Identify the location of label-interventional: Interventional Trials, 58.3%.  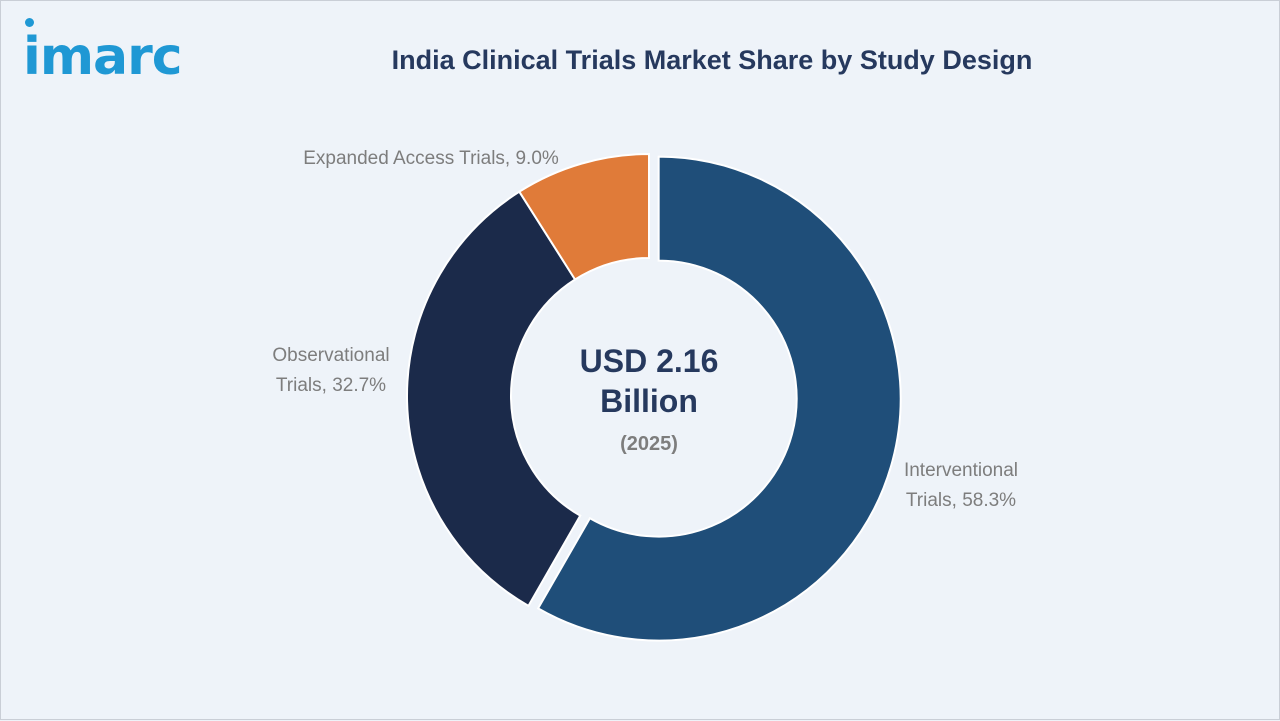
(961, 486).